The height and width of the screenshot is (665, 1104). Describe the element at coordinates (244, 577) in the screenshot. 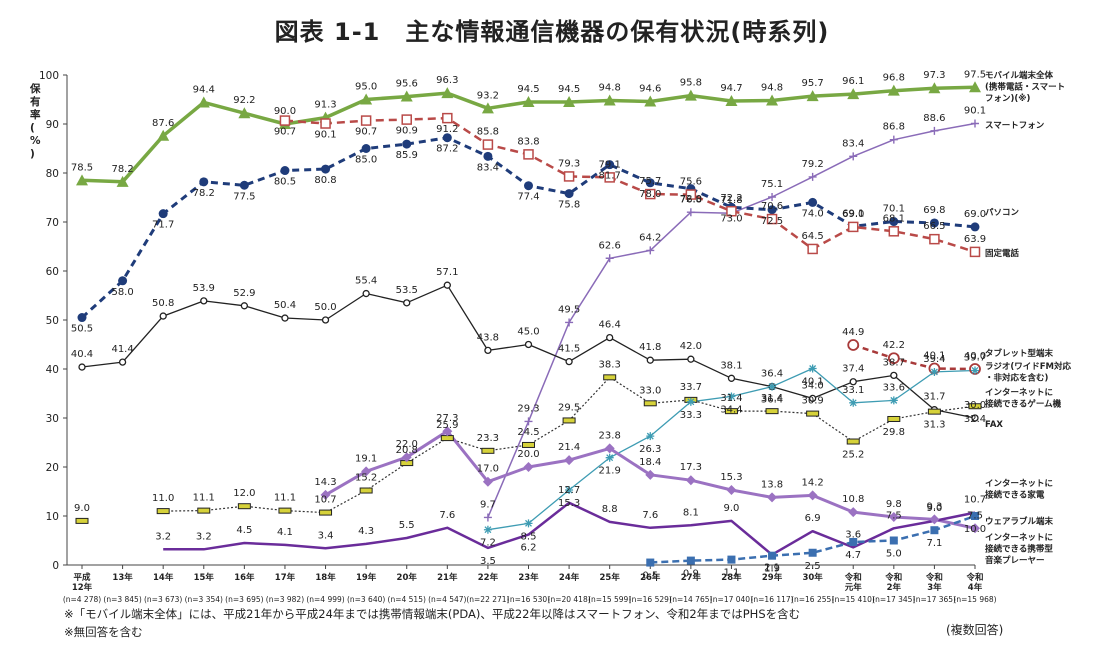

I see `x-tick-label: 16年` at that location.